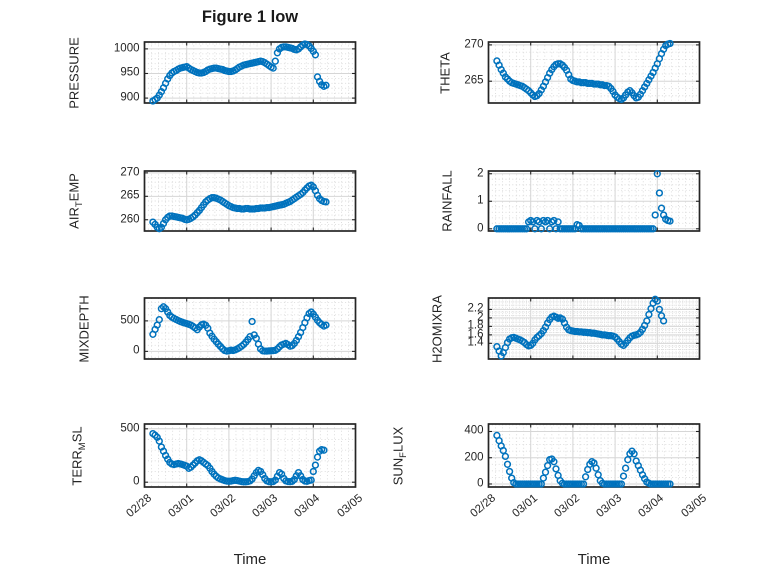  I want to click on tick-marks-h2omixra, so click(594, 328).